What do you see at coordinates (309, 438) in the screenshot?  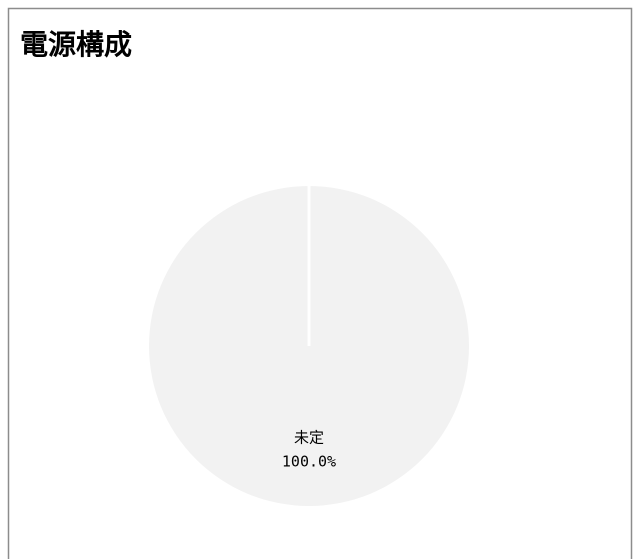 I see `slice-label: 未定` at bounding box center [309, 438].